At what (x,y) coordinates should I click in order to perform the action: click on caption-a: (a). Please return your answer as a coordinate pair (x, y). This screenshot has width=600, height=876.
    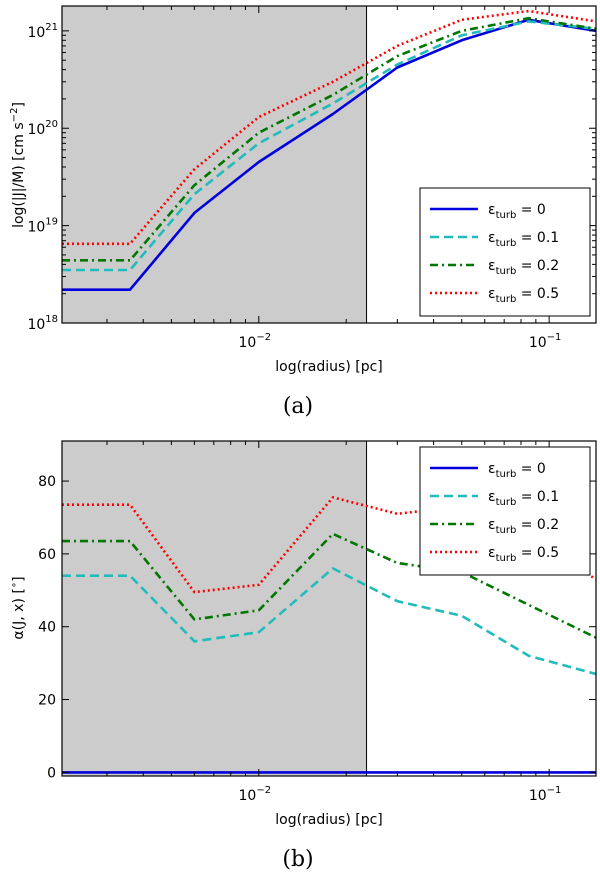
    Looking at the image, I should click on (298, 406).